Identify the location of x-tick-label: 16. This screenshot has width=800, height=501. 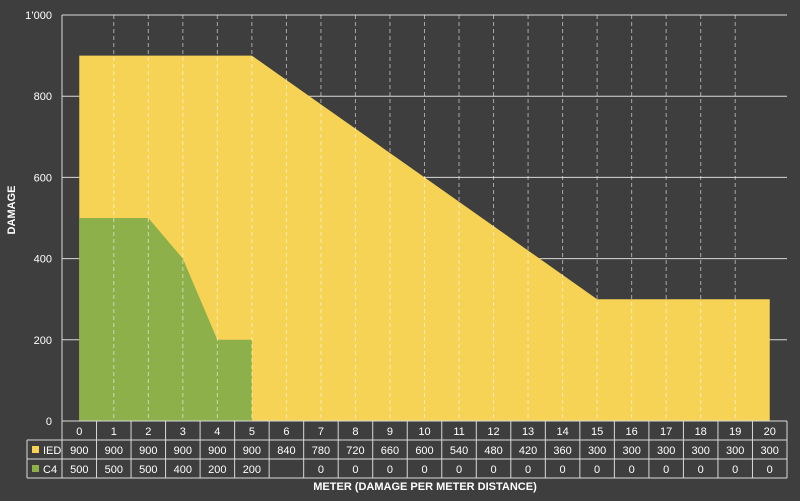
(632, 432).